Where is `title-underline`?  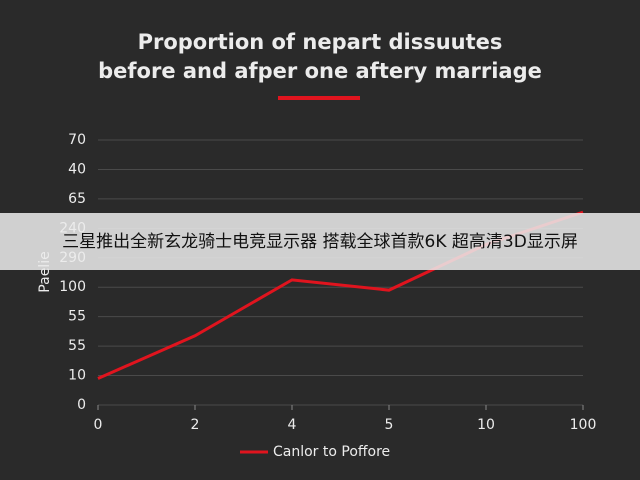 title-underline is located at coordinates (319, 98).